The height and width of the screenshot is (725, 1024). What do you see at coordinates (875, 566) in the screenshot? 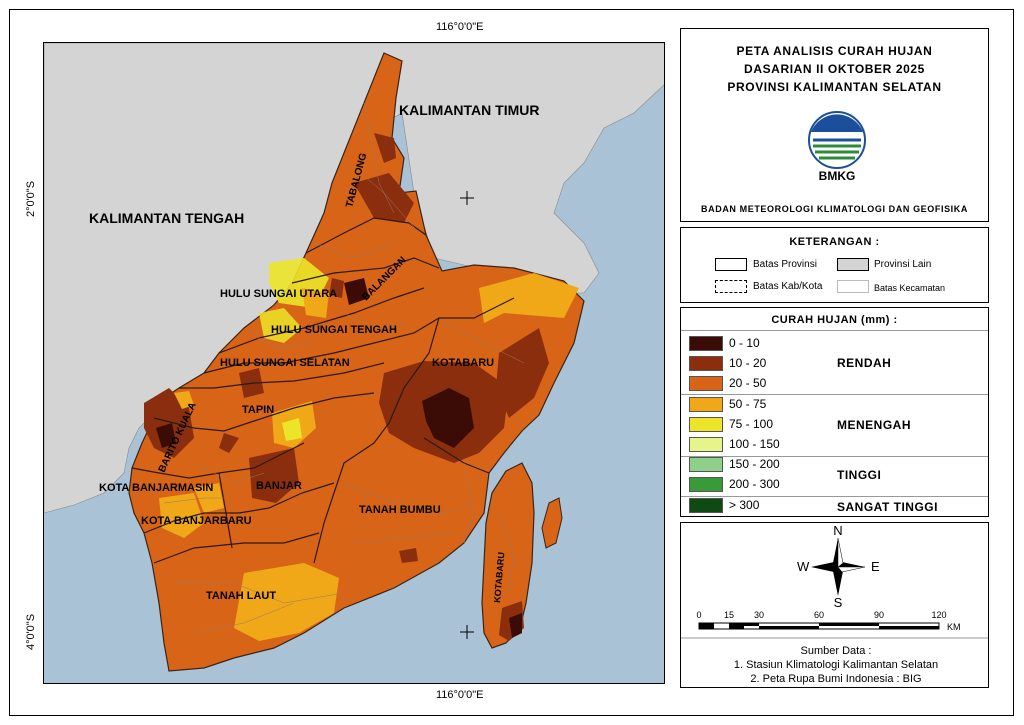
I see `compass-e: E` at bounding box center [875, 566].